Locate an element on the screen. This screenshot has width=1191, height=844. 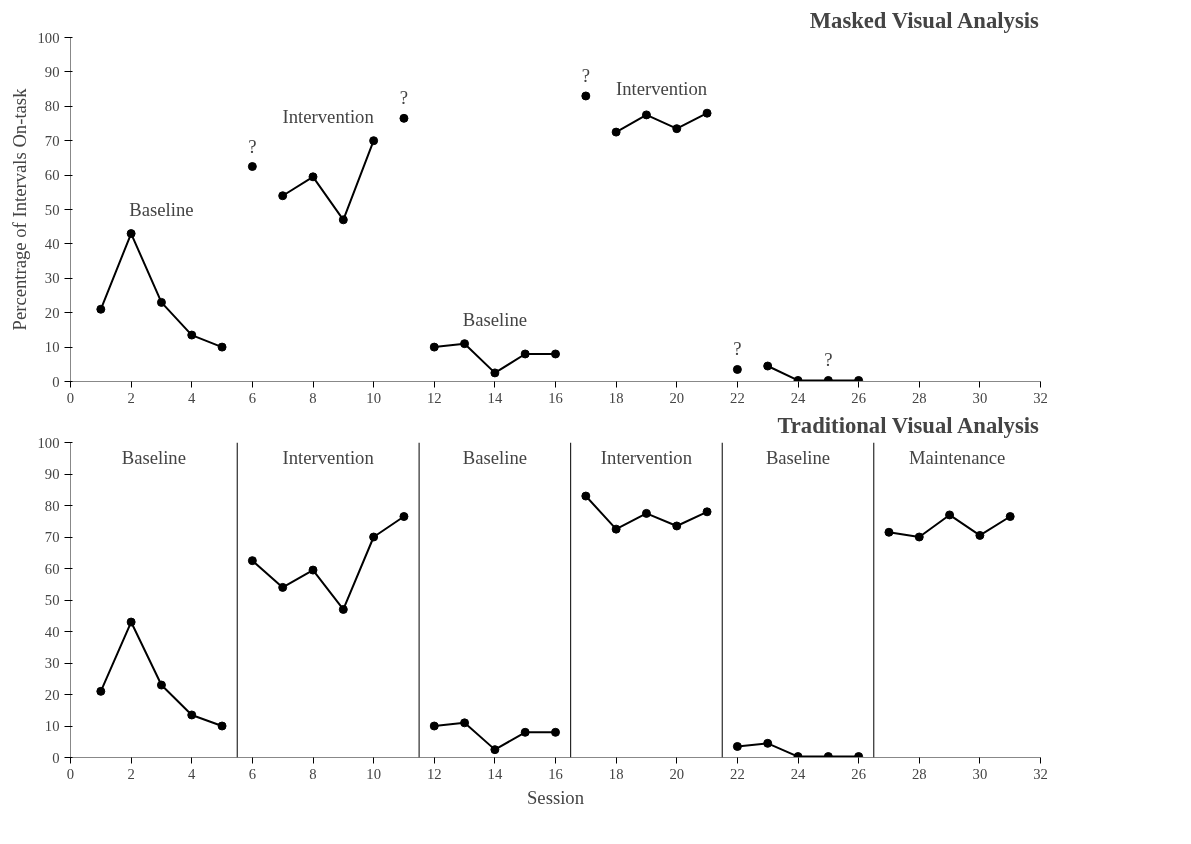
annotation: Maintenance is located at coordinates (957, 457).